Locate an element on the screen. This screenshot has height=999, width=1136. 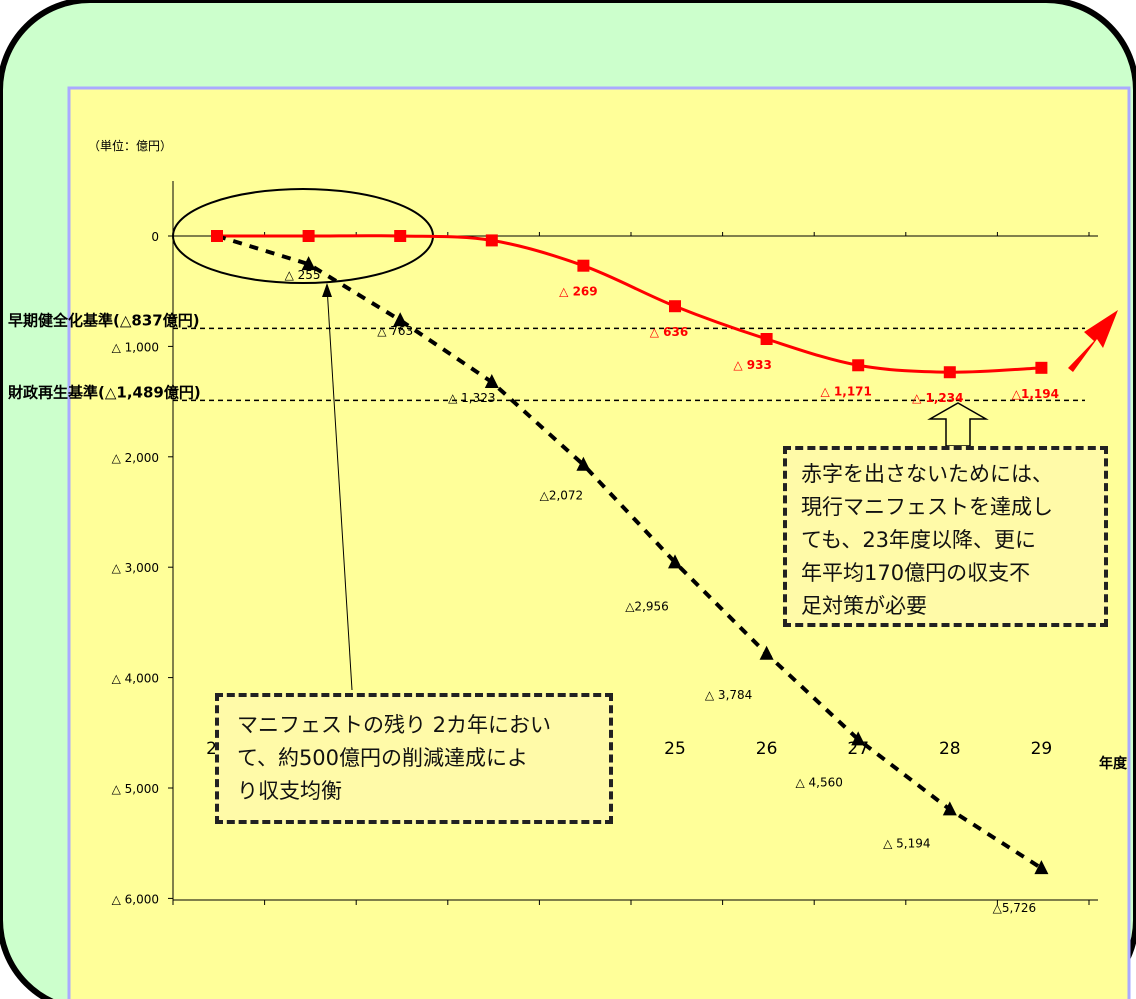
manifesto-callout-line: マニフェストの残り 2カ年におい is located at coordinates (394, 725).